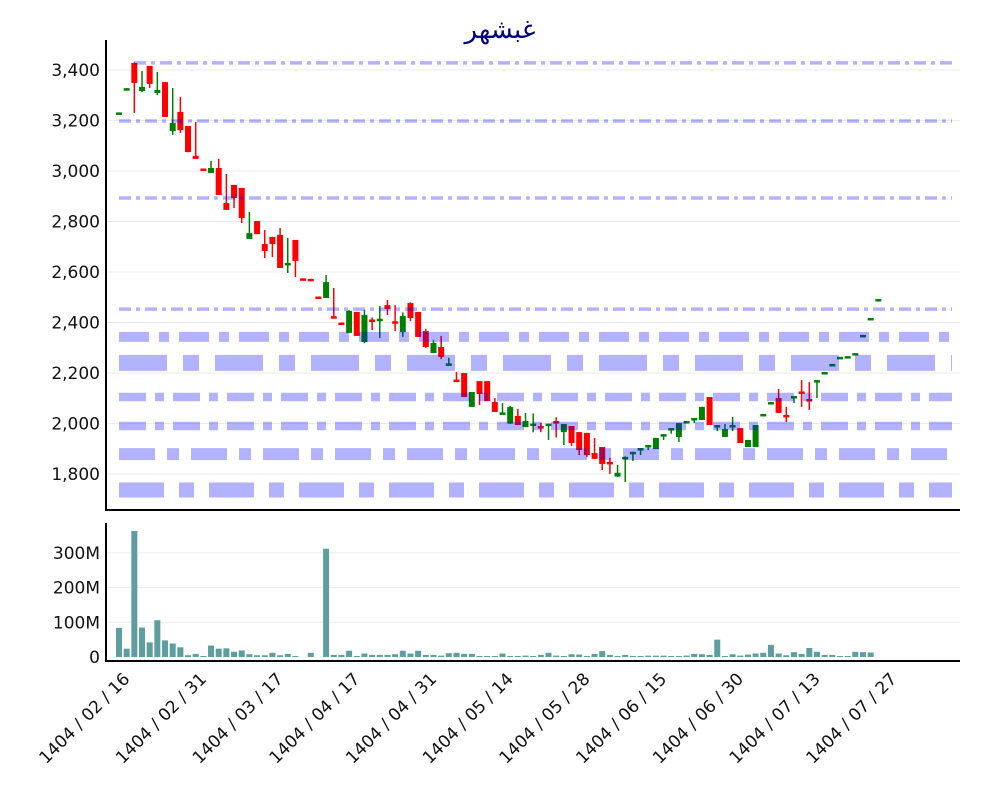 Image resolution: width=1000 pixels, height=800 pixels. I want to click on price-tick-label: 1,800, so click(75, 475).